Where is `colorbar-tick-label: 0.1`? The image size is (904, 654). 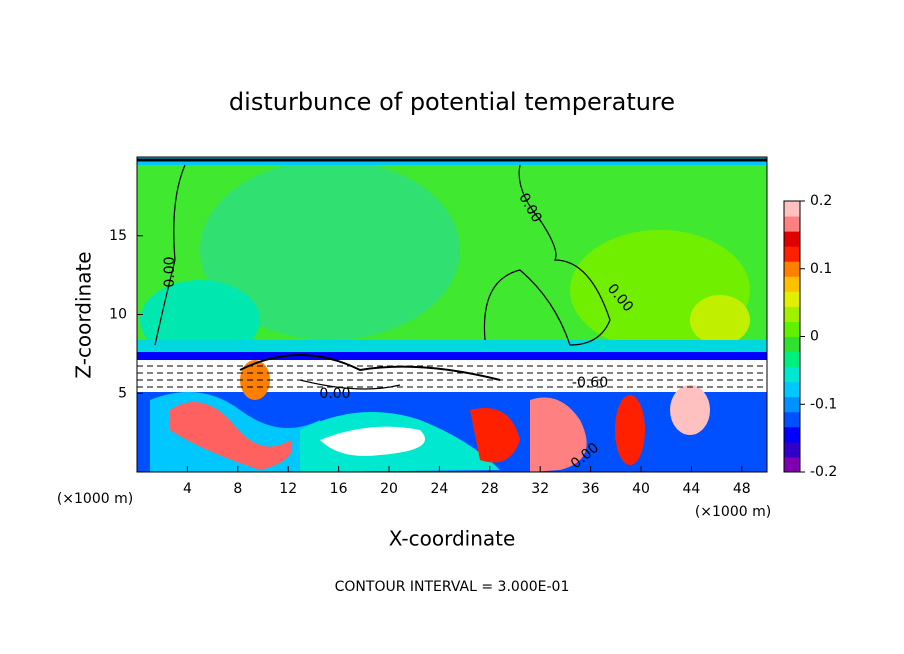 colorbar-tick-label: 0.1 is located at coordinates (821, 269).